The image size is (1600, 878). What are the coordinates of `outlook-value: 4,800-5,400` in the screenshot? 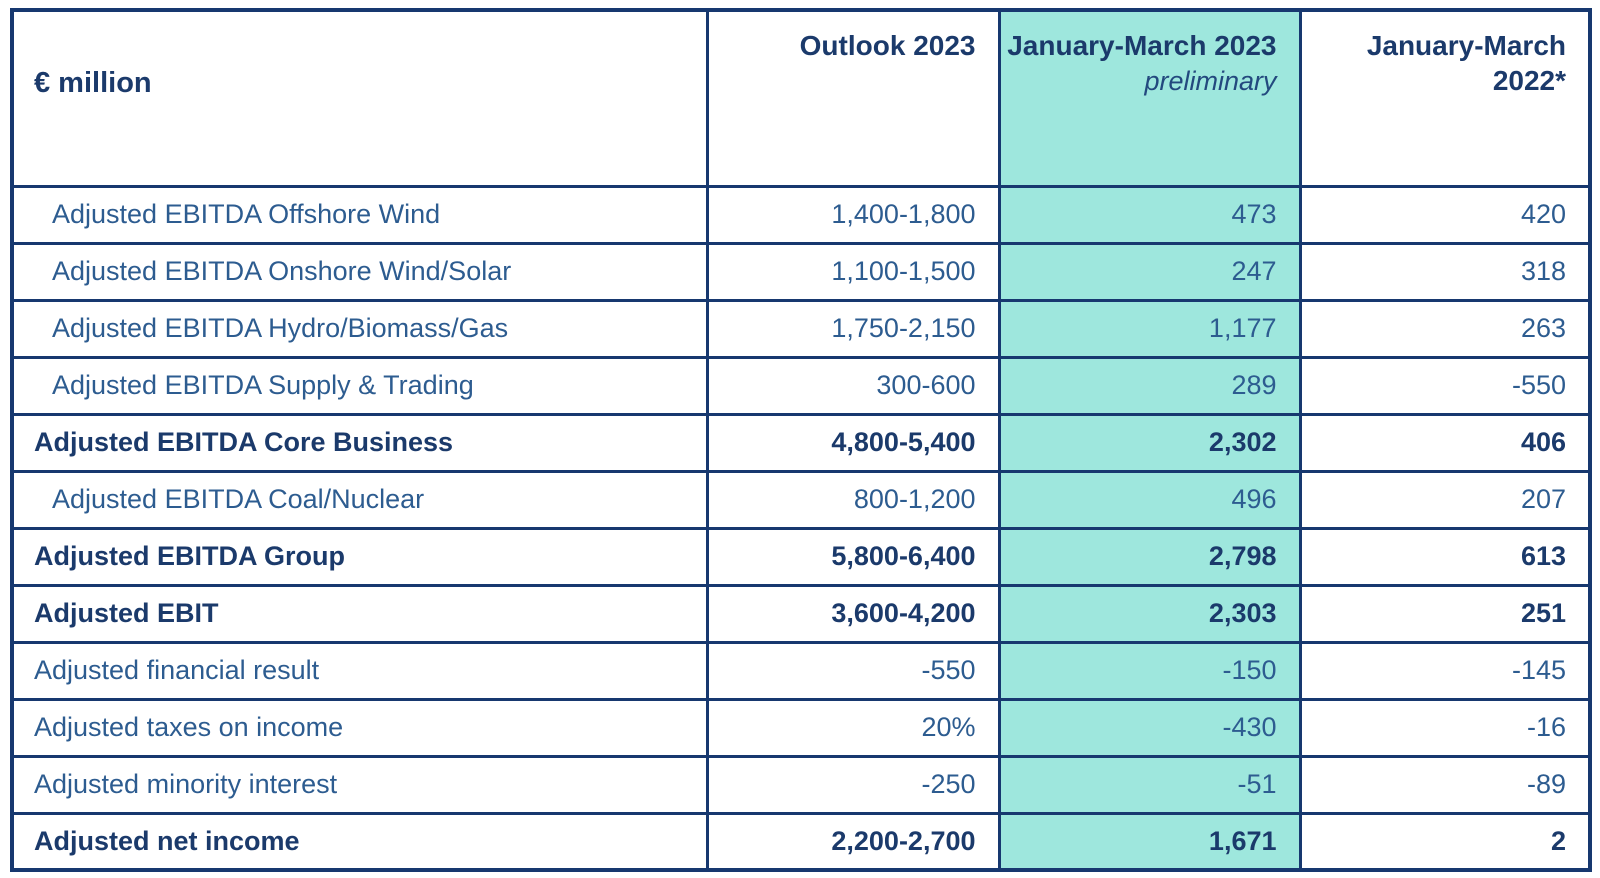 It's located at (853, 442).